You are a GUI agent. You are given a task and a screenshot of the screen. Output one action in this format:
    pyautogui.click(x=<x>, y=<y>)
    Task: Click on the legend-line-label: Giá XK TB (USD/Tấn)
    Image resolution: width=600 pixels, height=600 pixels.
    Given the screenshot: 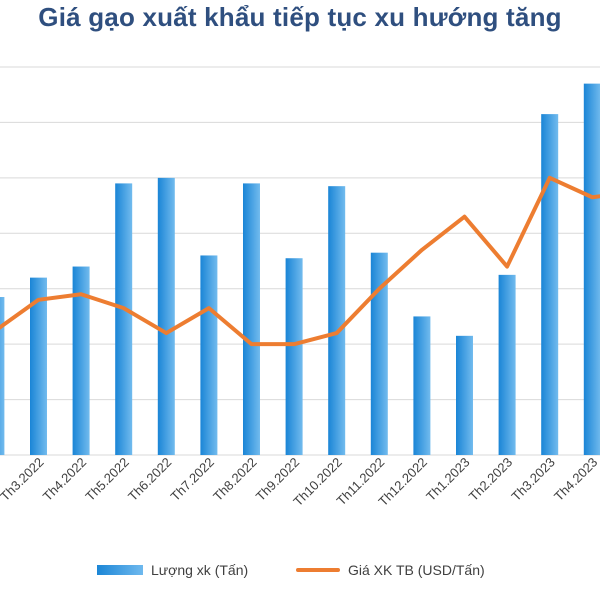 What is the action you would take?
    pyautogui.click(x=416, y=570)
    